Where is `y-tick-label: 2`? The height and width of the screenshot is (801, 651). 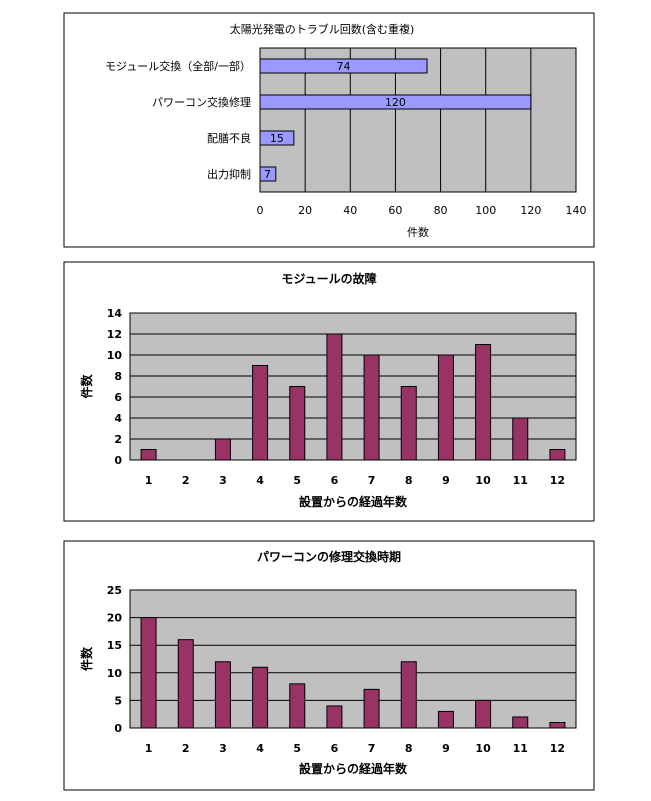 y-tick-label: 2 is located at coordinates (118, 439).